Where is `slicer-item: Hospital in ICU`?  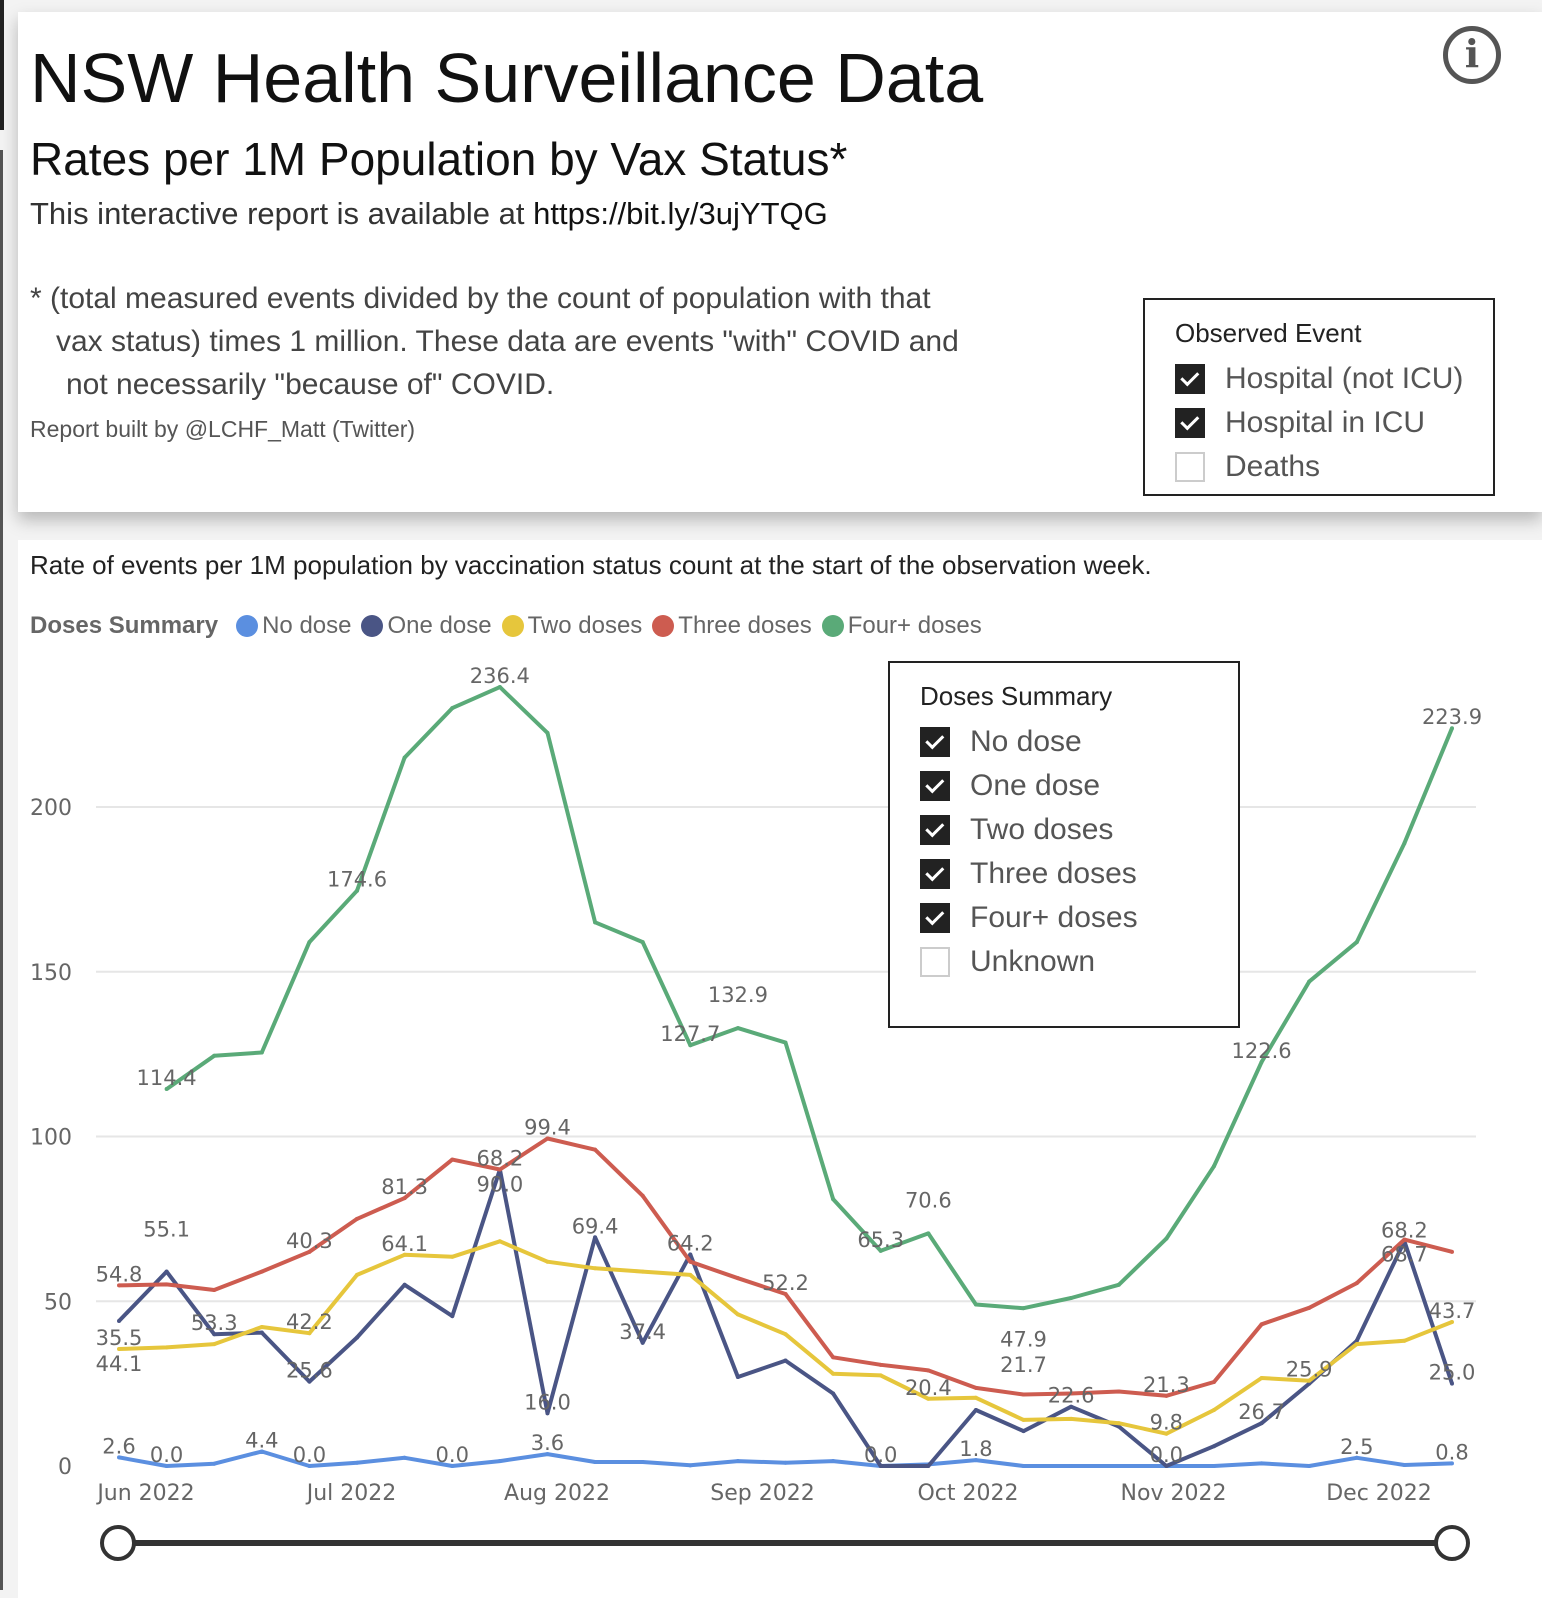
slicer-item: Hospital in ICU is located at coordinates (1300, 423).